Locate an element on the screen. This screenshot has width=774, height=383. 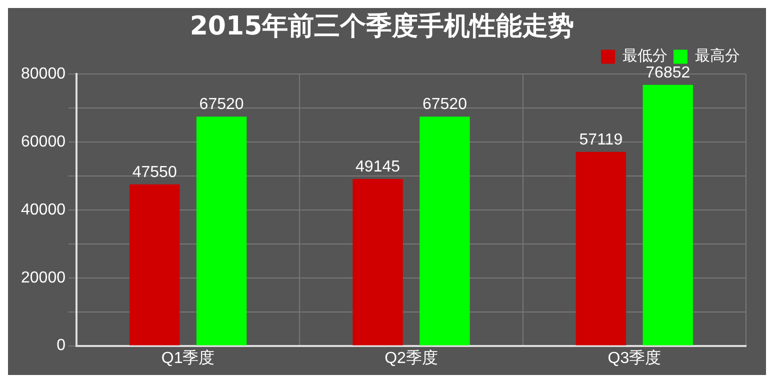
x-tick-label: Q3季度 is located at coordinates (635, 357).